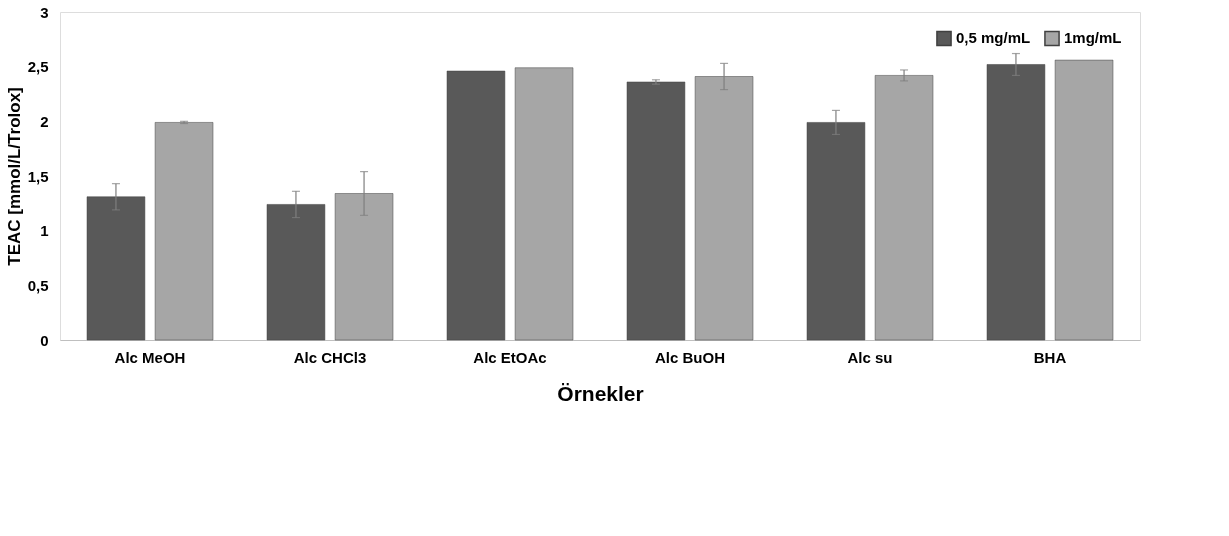  What do you see at coordinates (44, 340) in the screenshot?
I see `y-tick-label: 0` at bounding box center [44, 340].